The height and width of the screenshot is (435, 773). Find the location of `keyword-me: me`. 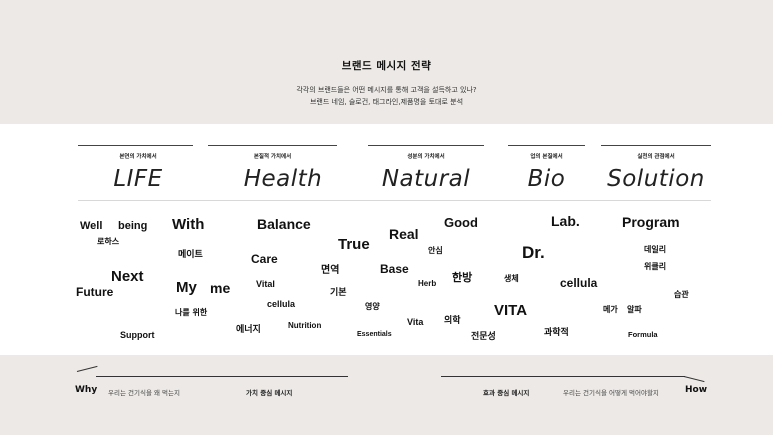

keyword-me: me is located at coordinates (220, 288).